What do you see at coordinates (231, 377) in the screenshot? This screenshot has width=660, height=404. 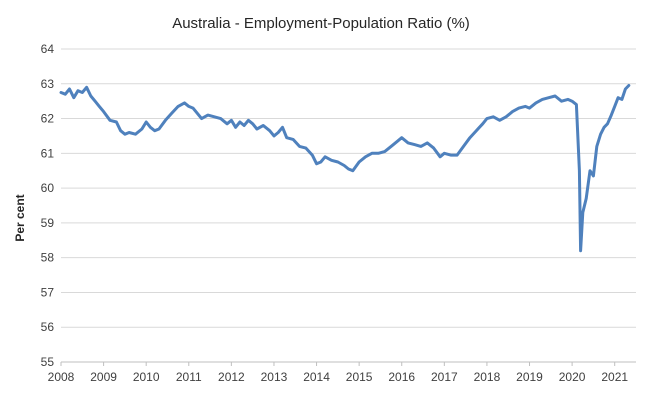 I see `x-tick-label: 2012` at bounding box center [231, 377].